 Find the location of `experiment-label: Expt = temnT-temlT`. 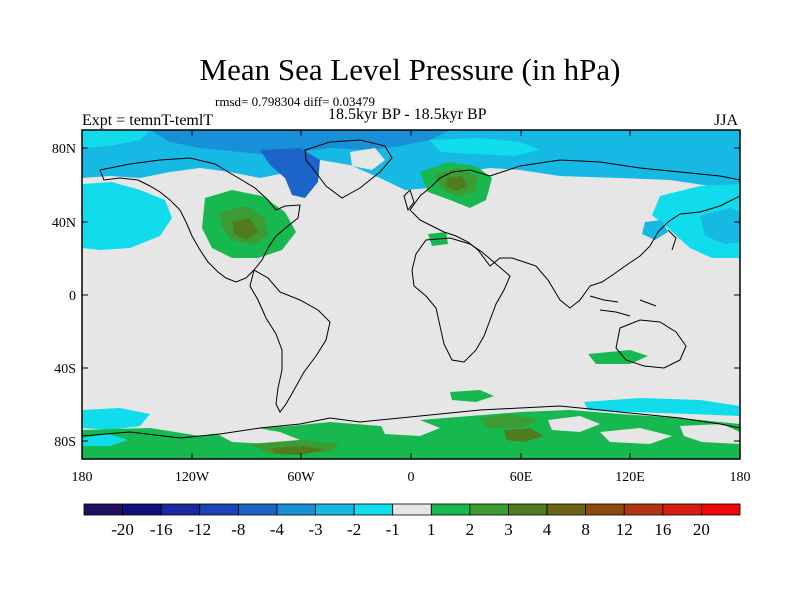

experiment-label: Expt = temnT-temlT is located at coordinates (148, 120).